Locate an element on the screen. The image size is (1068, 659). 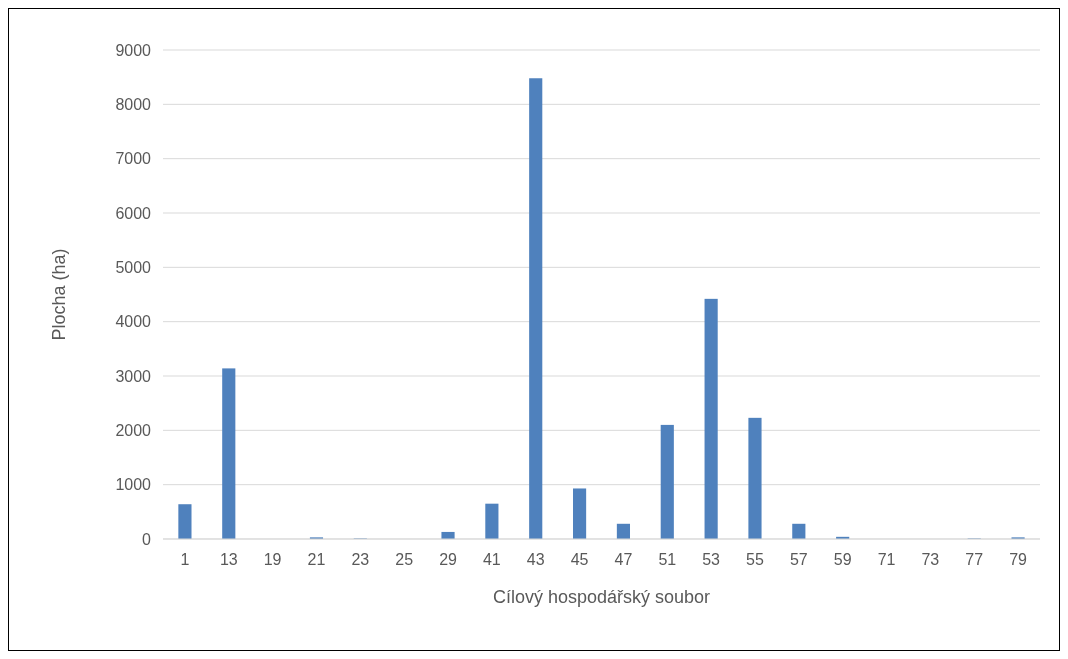
y-tick-label: 7000 is located at coordinates (133, 159).